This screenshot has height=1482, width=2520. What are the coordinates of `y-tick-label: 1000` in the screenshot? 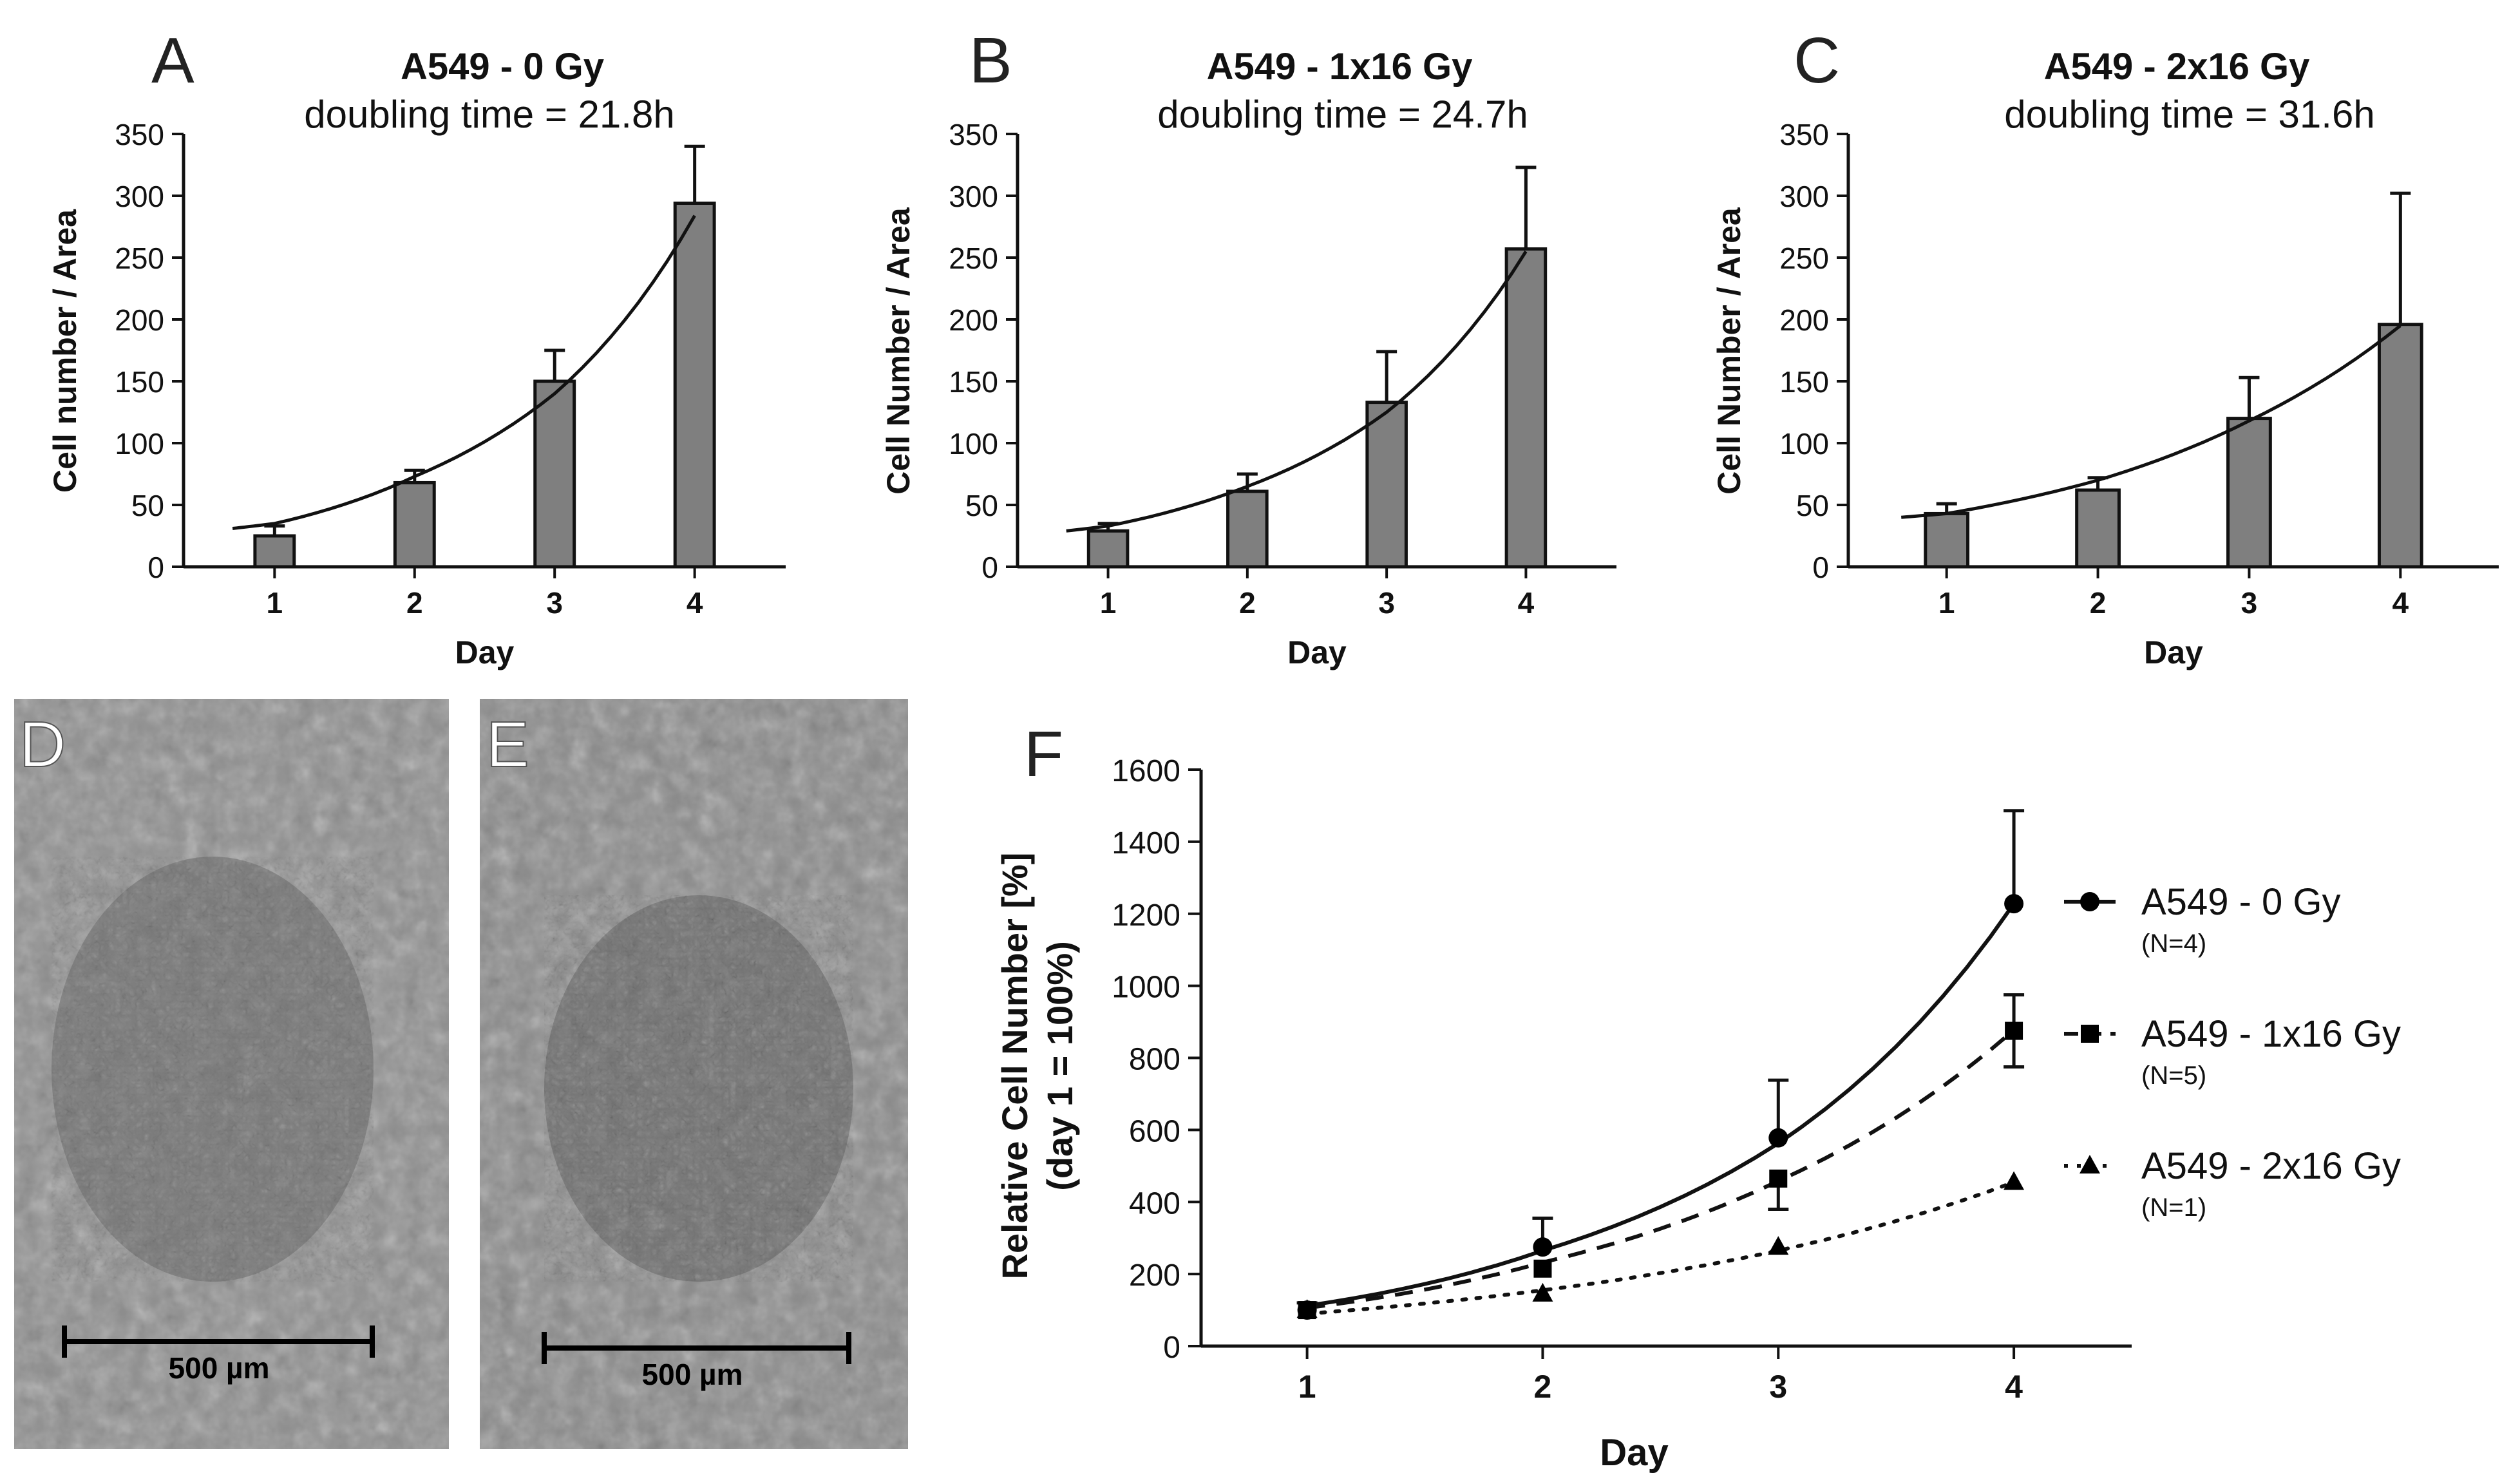 It's located at (1146, 988).